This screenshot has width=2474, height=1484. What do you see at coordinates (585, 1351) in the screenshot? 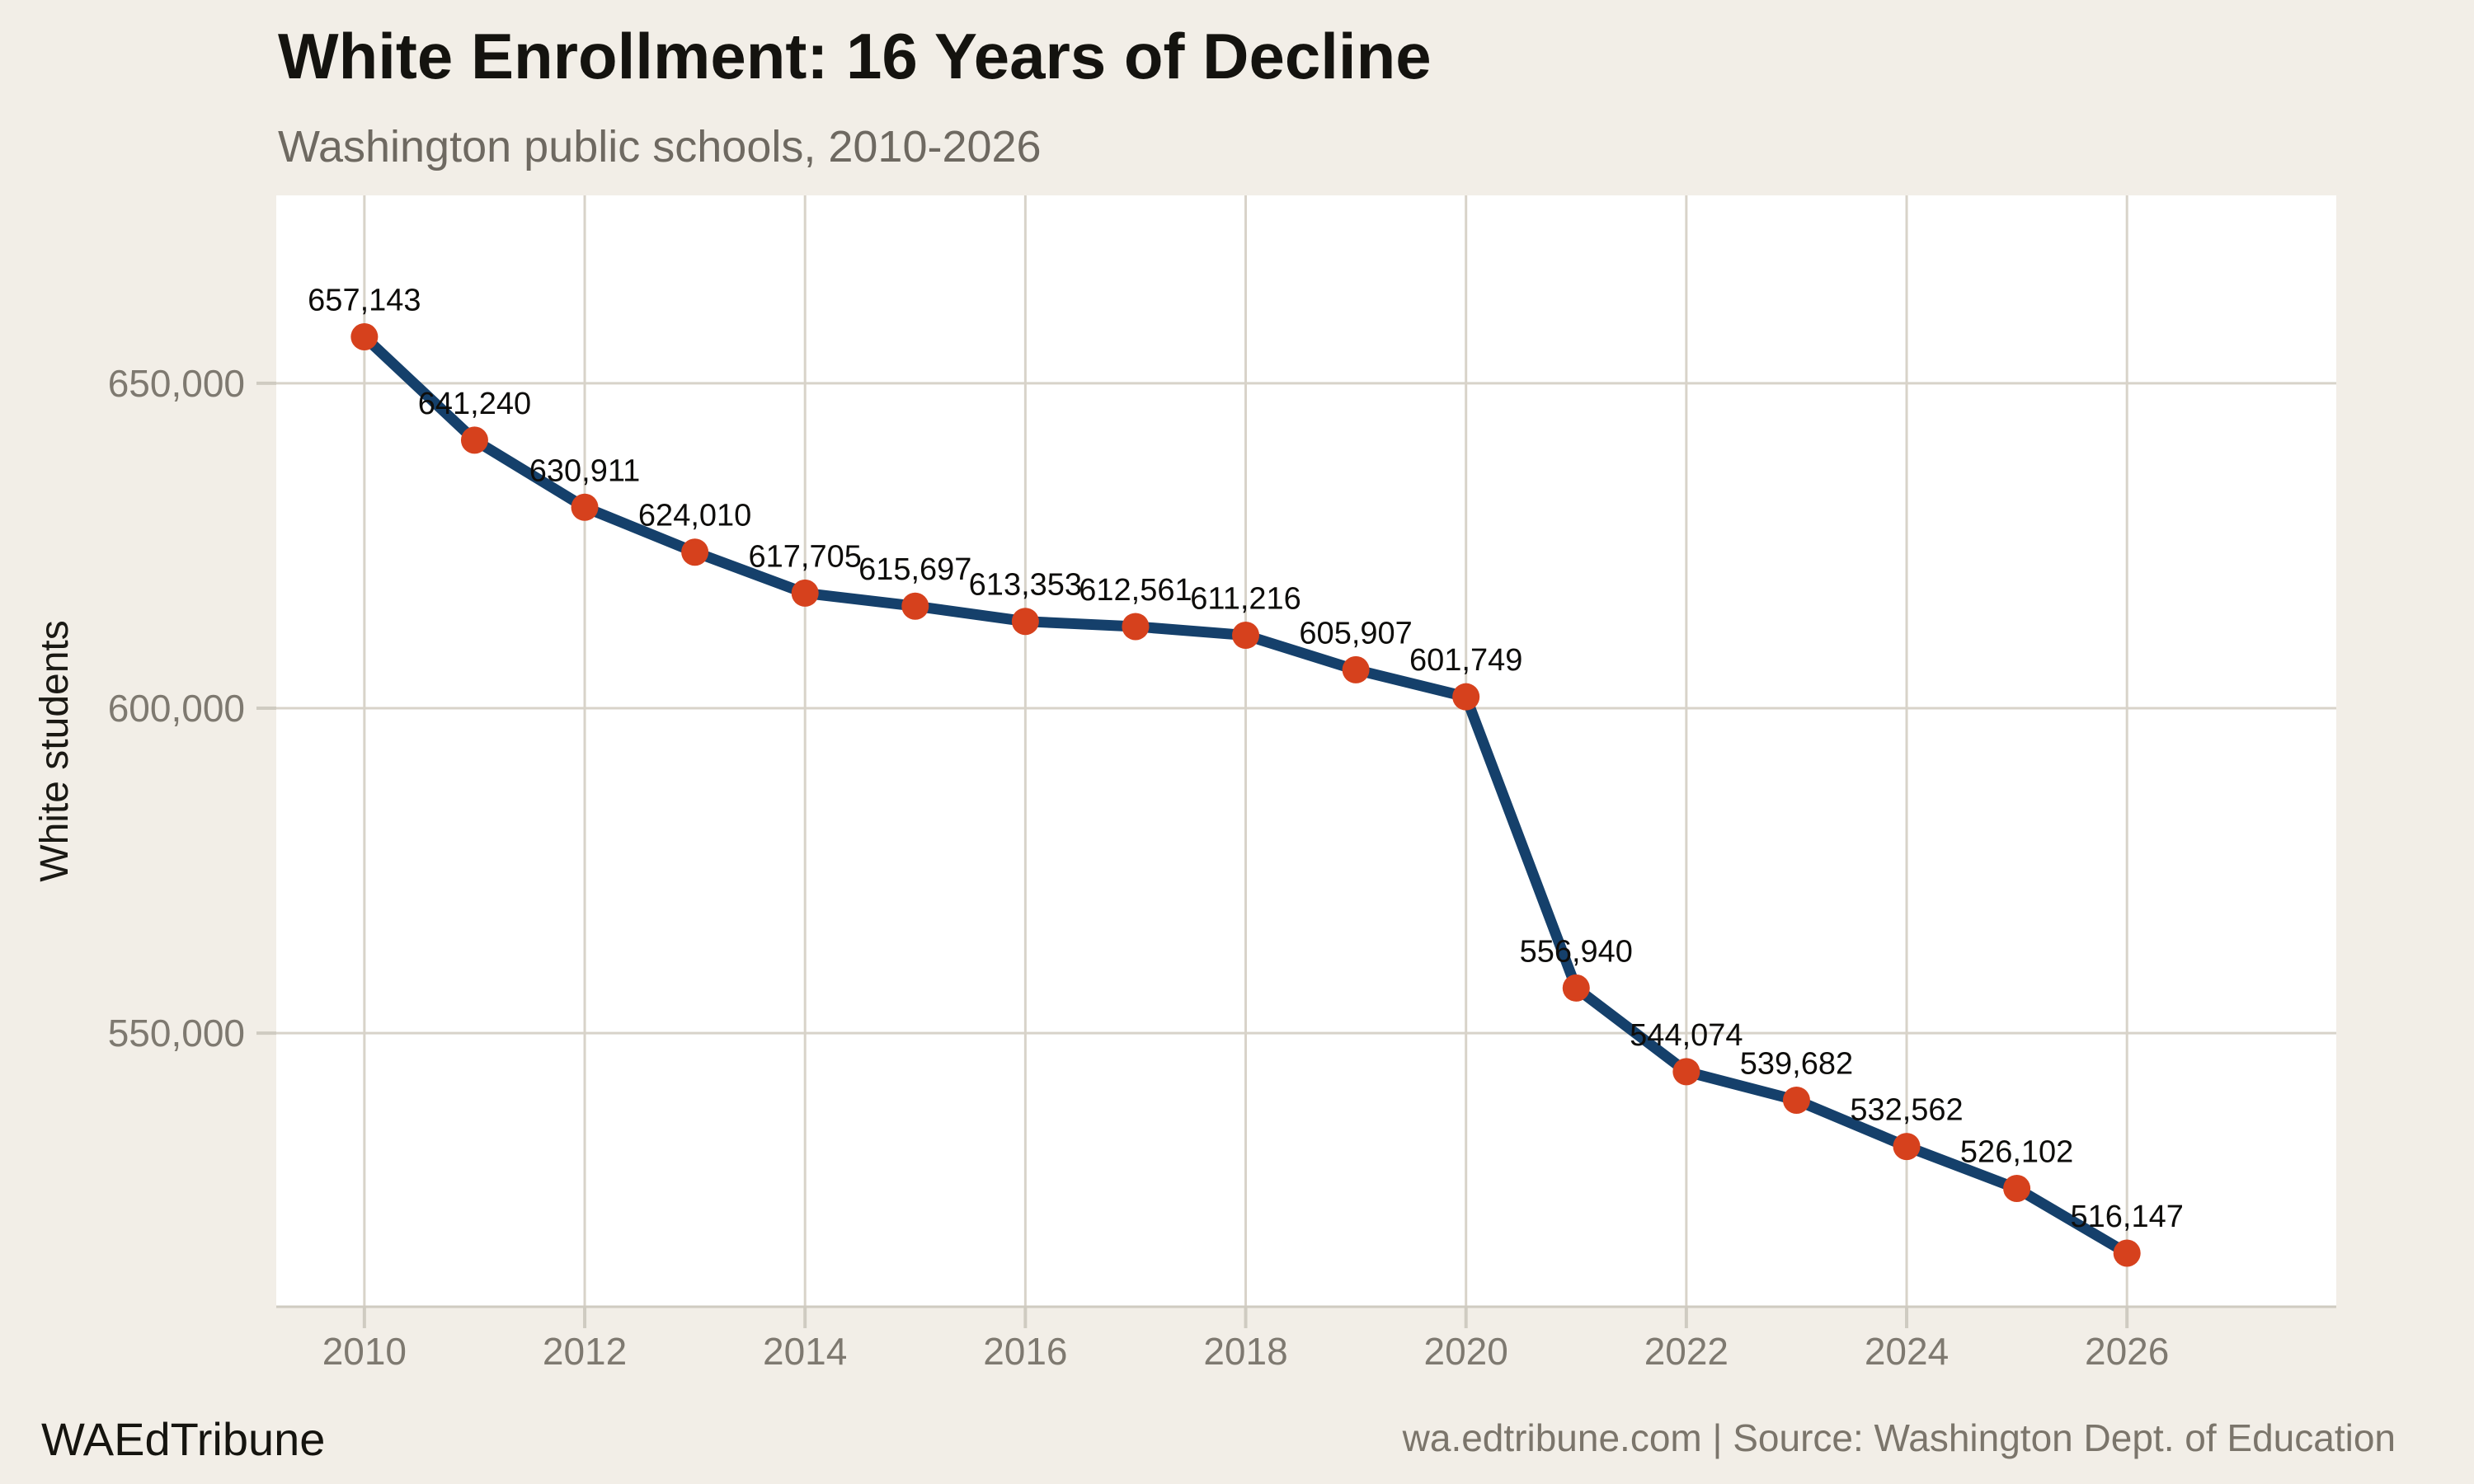
I see `x-tick-label: 2012` at bounding box center [585, 1351].